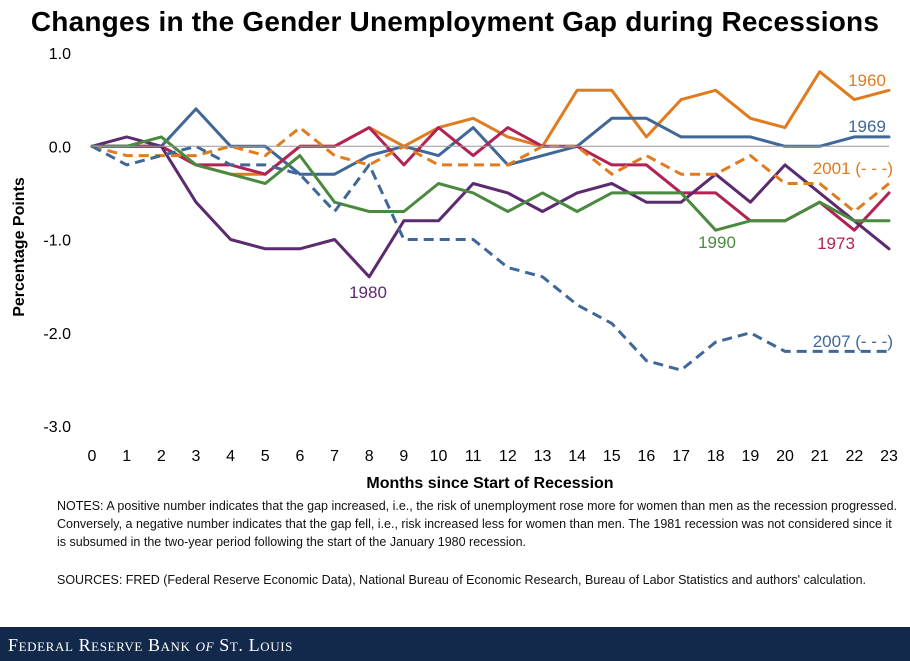  Describe the element at coordinates (717, 242) in the screenshot. I see `series-label-1990: 1990` at that location.